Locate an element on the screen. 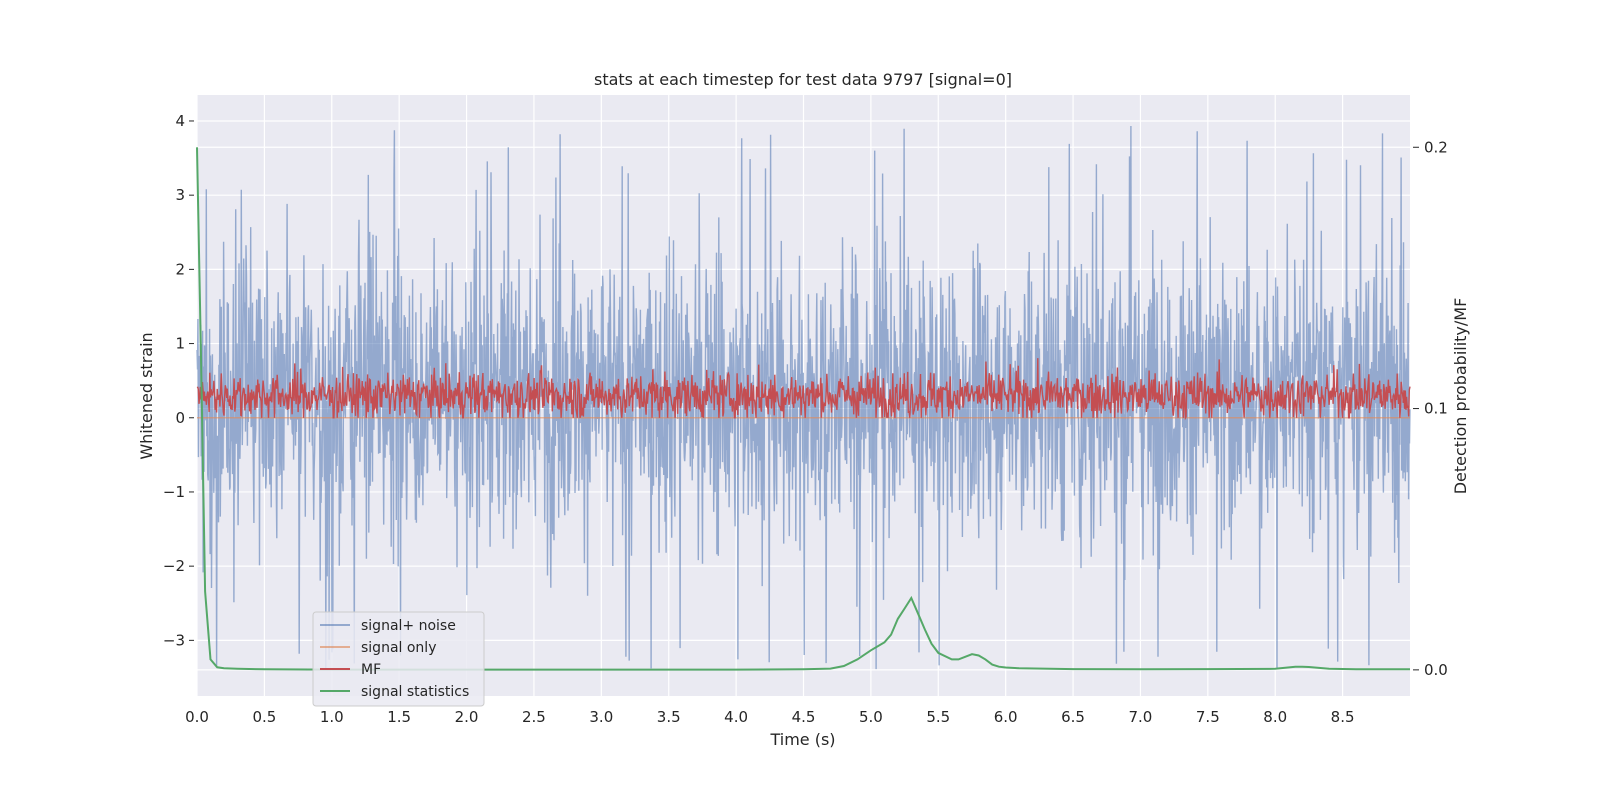 The width and height of the screenshot is (1600, 800). legend-entry: signal only is located at coordinates (398, 648).